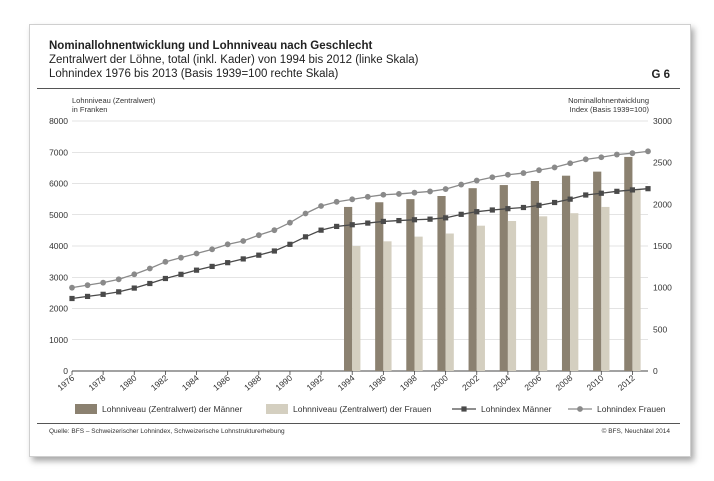 Image resolution: width=714 pixels, height=481 pixels. What do you see at coordinates (662, 163) in the screenshot?
I see `y-tick-right: 2500` at bounding box center [662, 163].